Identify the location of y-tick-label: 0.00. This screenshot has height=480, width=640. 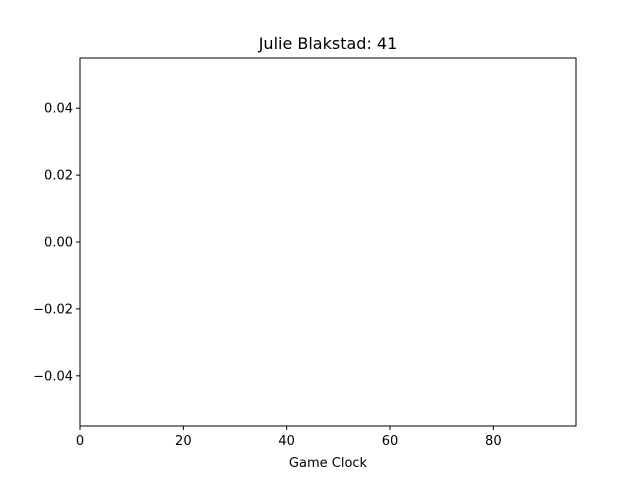
(58, 243).